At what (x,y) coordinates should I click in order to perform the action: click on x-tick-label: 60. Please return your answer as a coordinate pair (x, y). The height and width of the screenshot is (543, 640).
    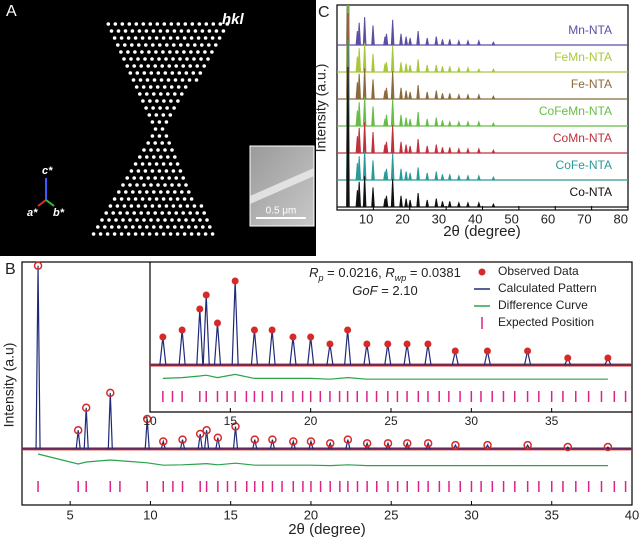
    Looking at the image, I should click on (548, 218).